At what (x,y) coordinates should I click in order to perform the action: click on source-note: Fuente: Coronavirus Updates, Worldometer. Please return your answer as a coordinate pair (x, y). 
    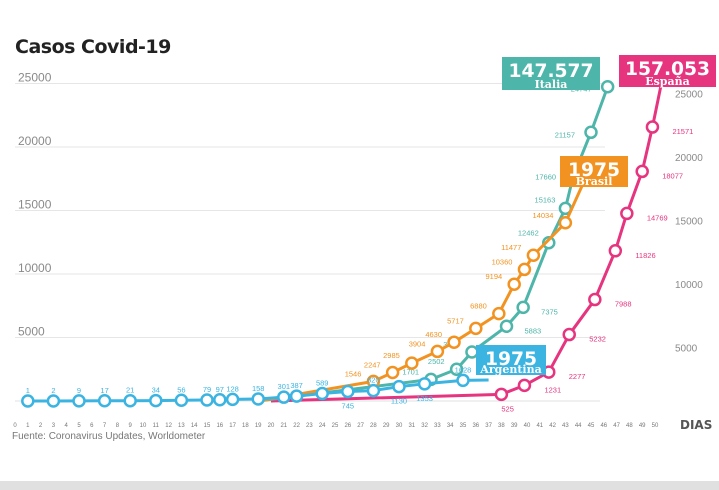
    Looking at the image, I should click on (109, 436).